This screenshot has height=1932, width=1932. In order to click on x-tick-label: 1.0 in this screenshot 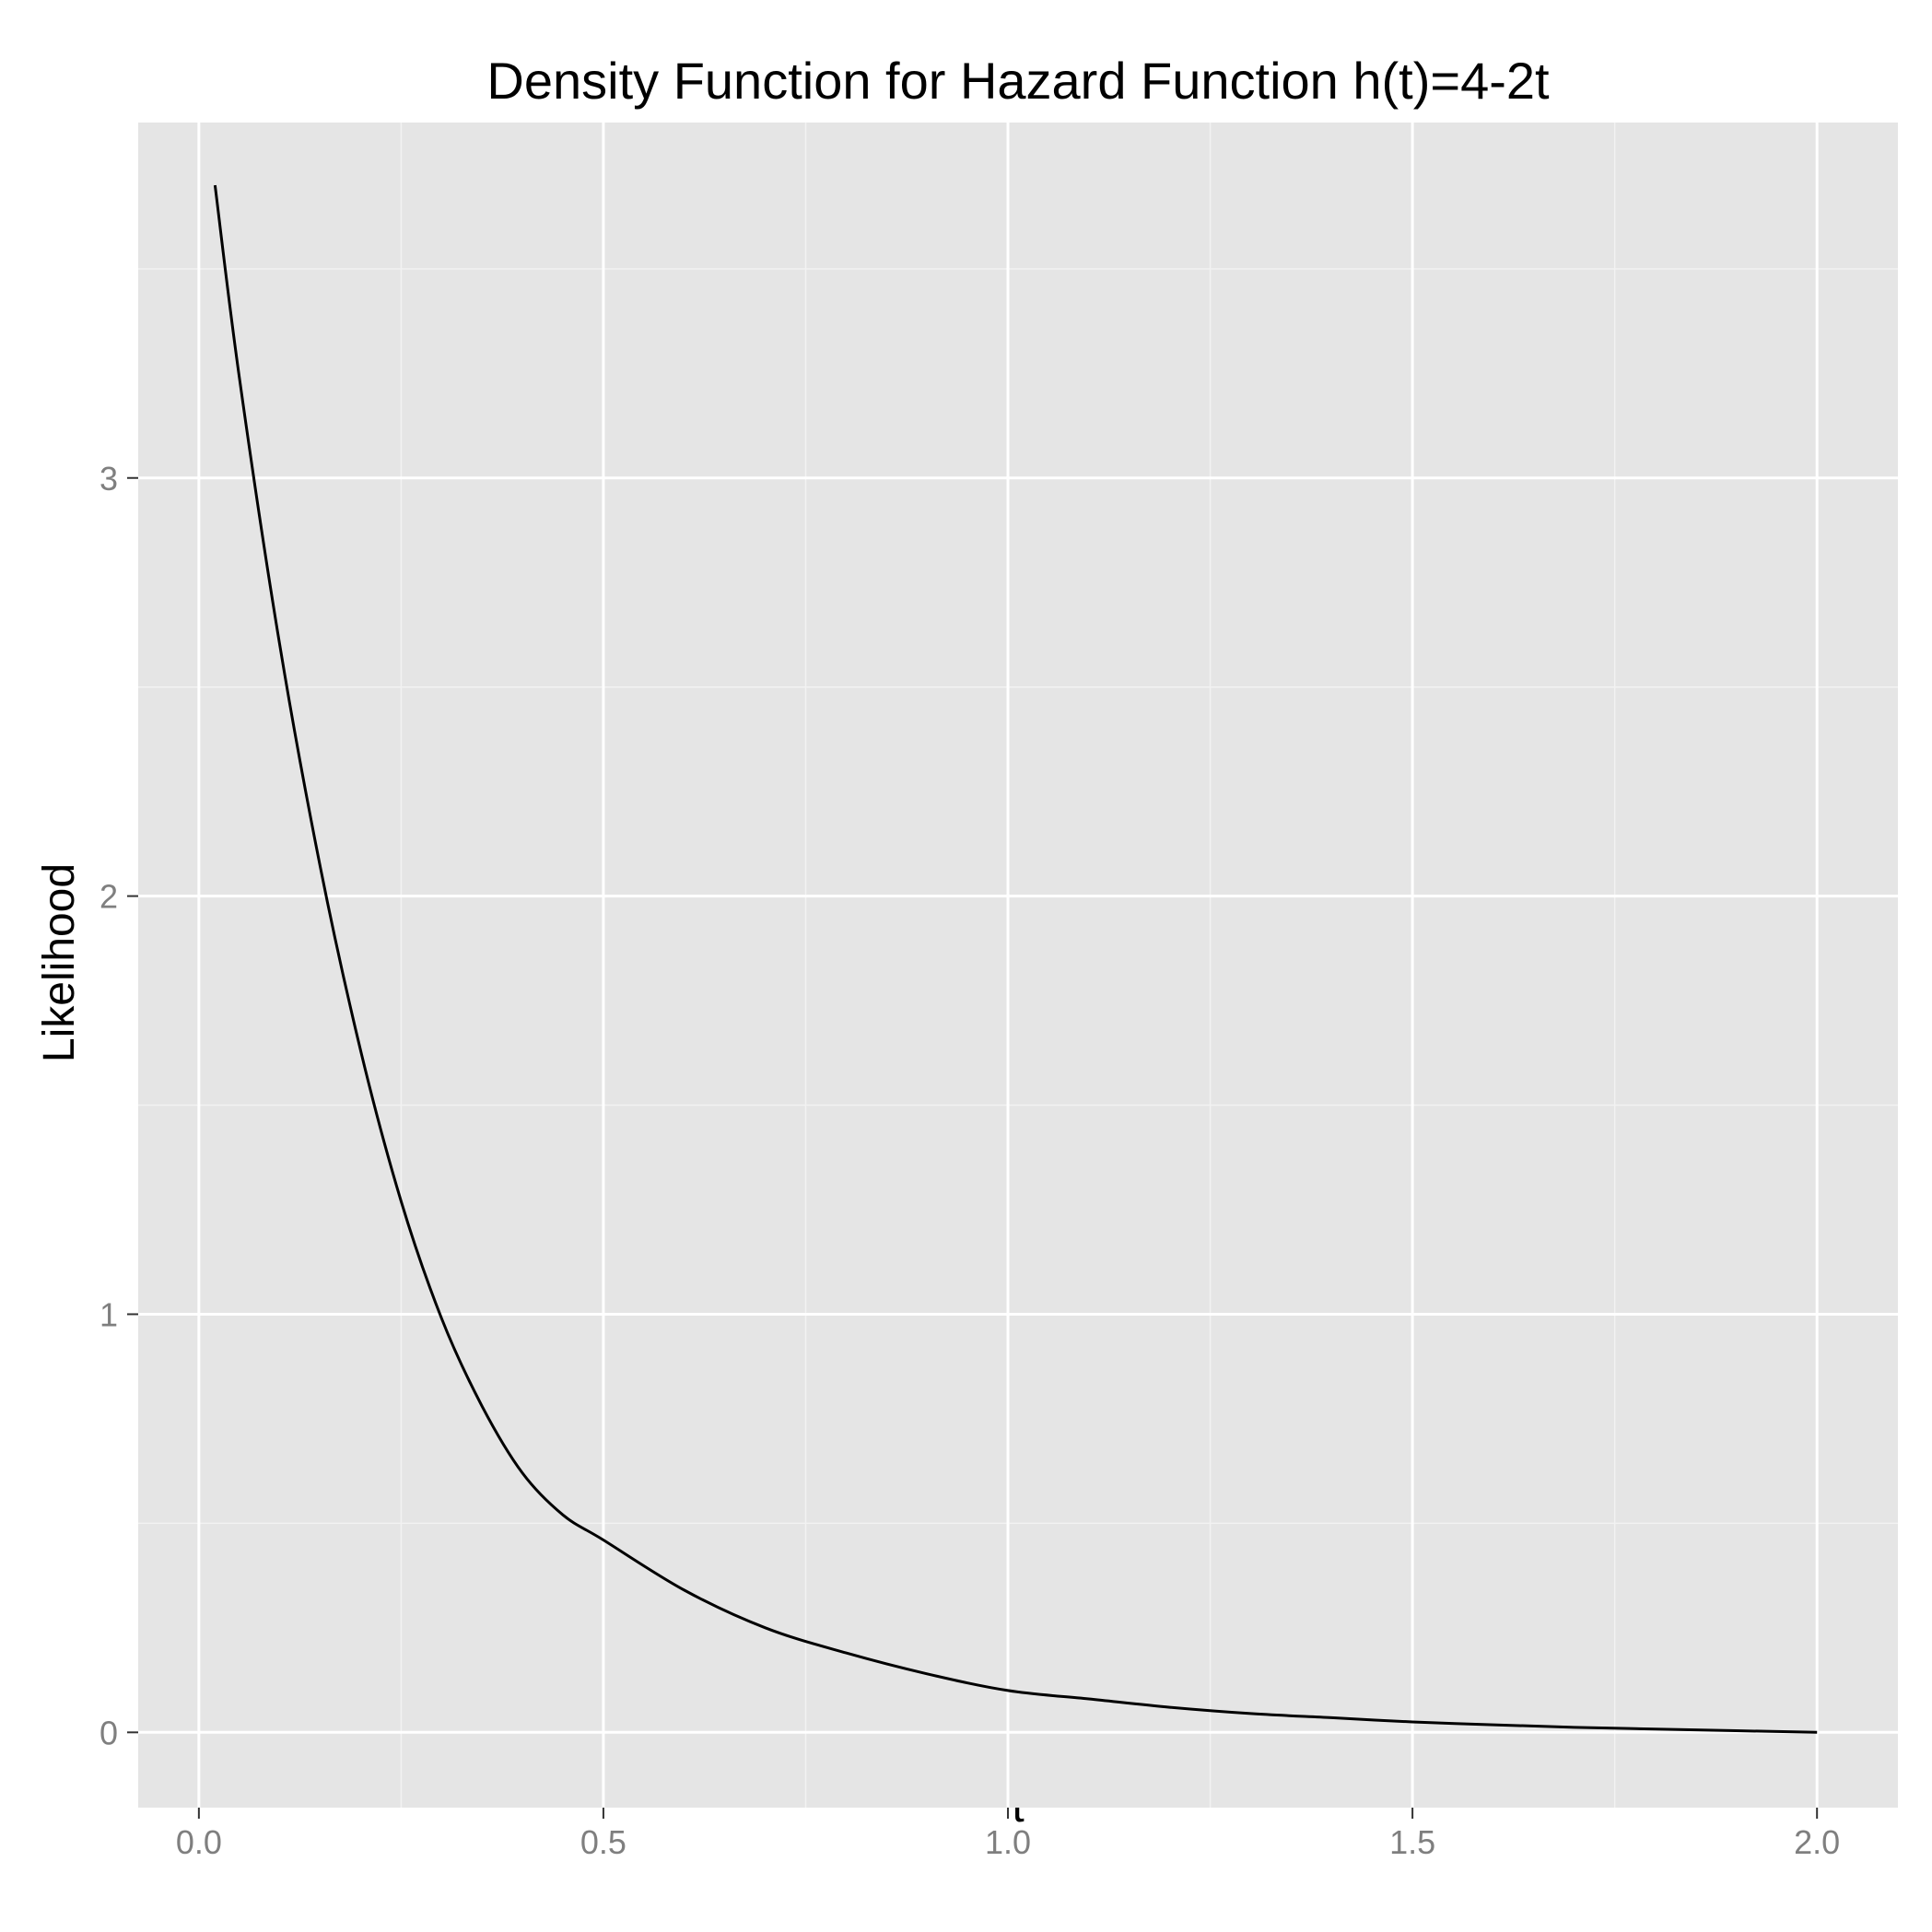, I will do `click(1008, 1842)`.